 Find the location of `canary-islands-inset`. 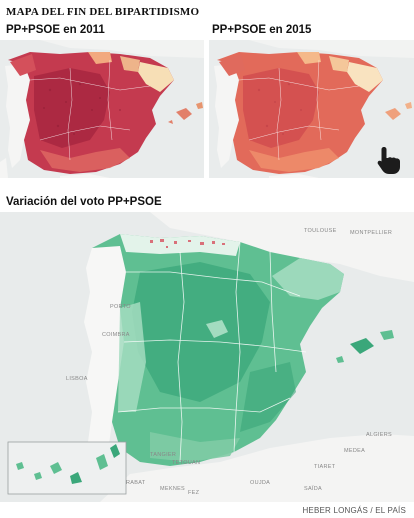

canary-islands-inset is located at coordinates (67, 468).